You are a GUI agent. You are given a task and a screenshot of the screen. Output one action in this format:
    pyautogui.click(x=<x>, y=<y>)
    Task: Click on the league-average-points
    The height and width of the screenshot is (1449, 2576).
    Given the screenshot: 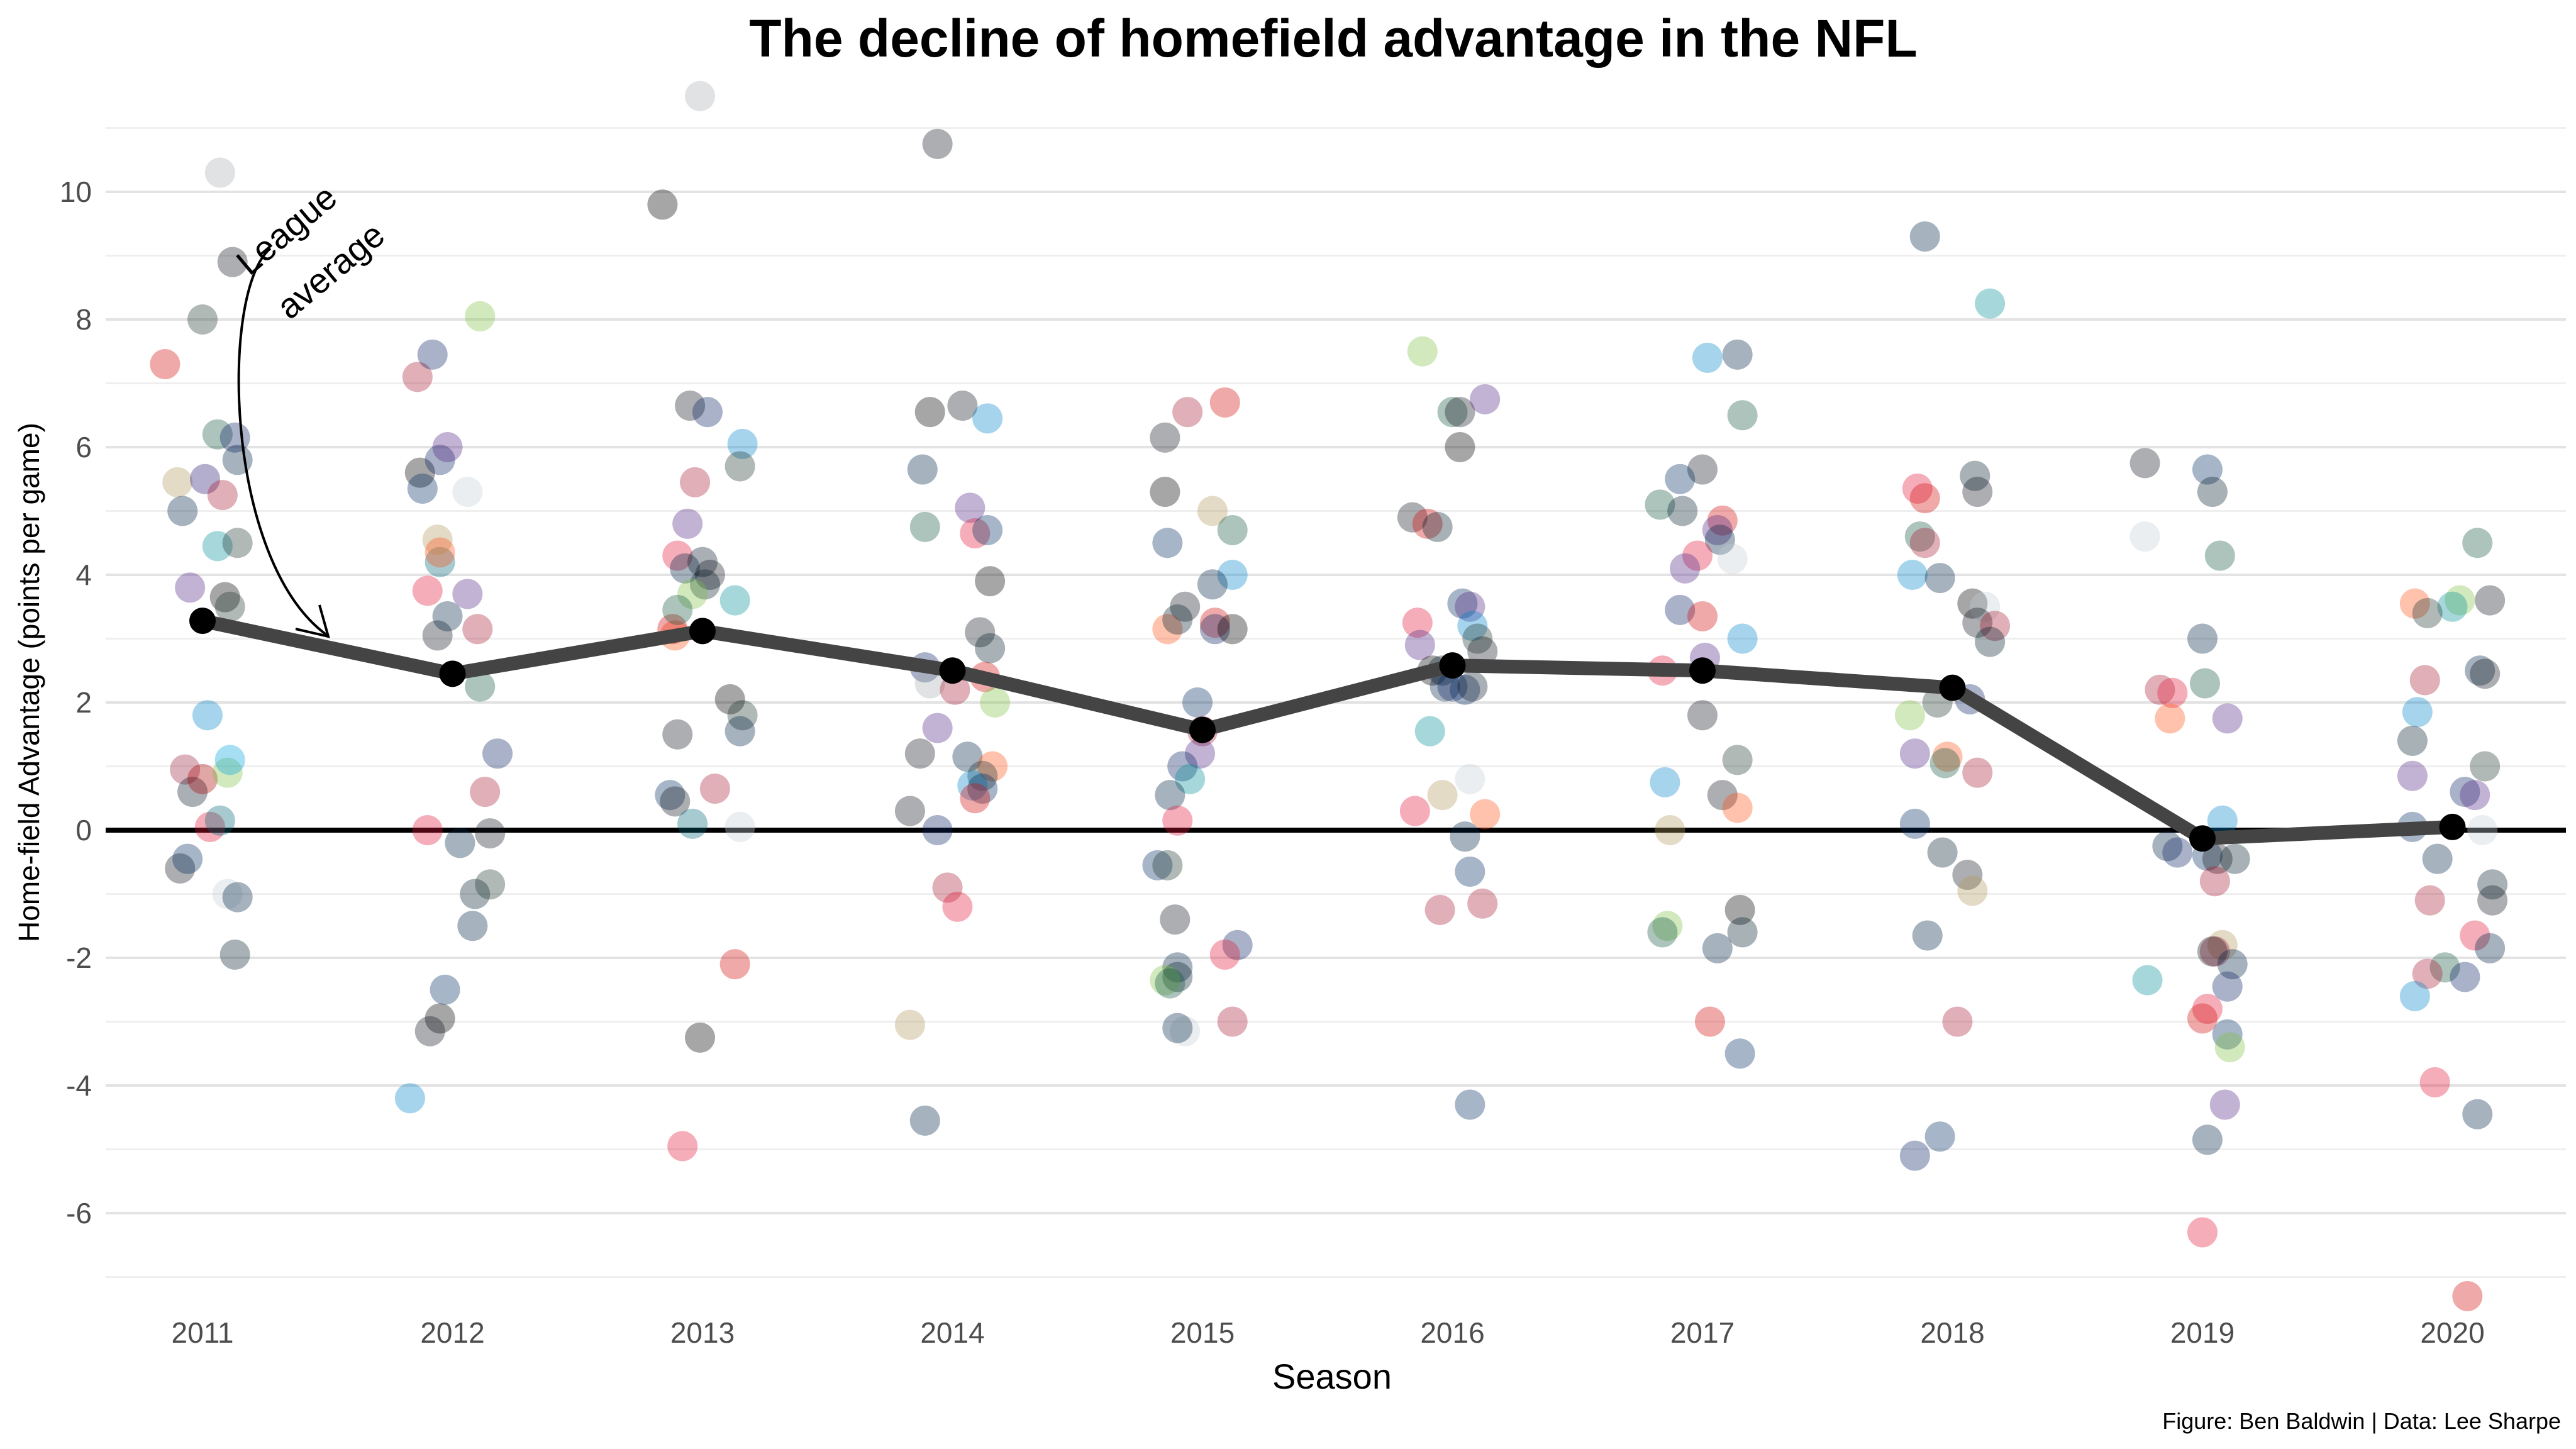 What is the action you would take?
    pyautogui.click(x=1327, y=730)
    